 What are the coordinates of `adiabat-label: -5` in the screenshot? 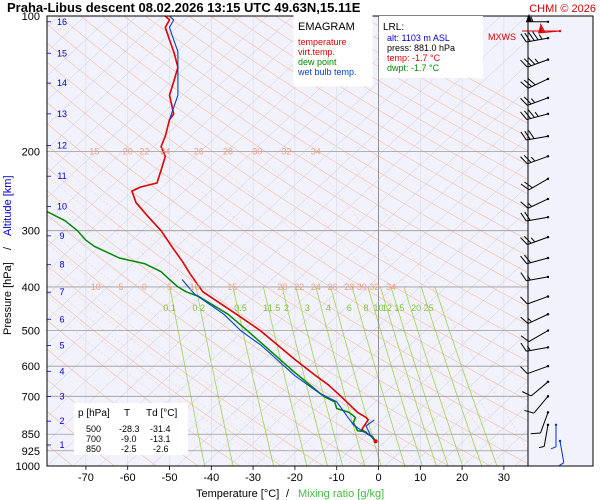 It's located at (119, 287).